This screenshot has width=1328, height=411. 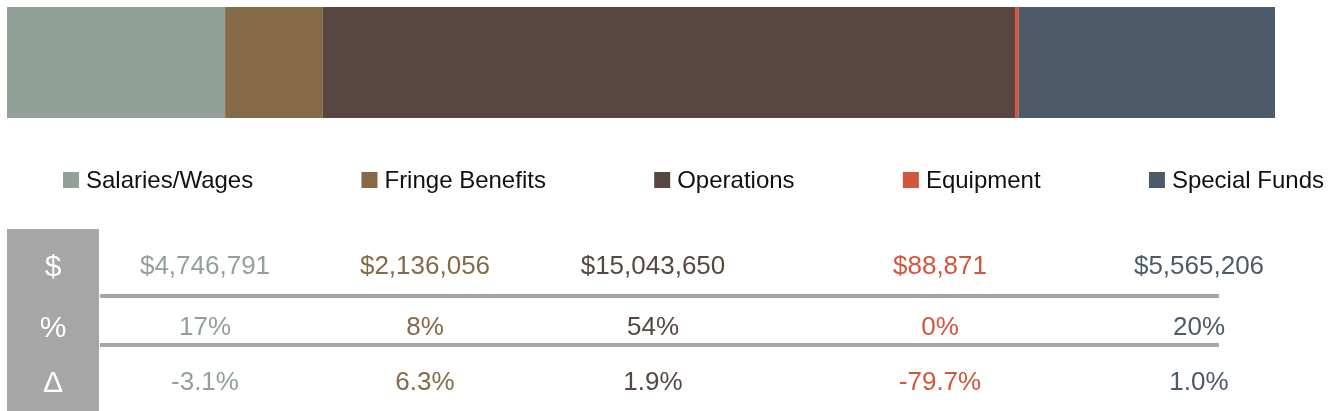 I want to click on text: 1.9%, so click(x=653, y=381).